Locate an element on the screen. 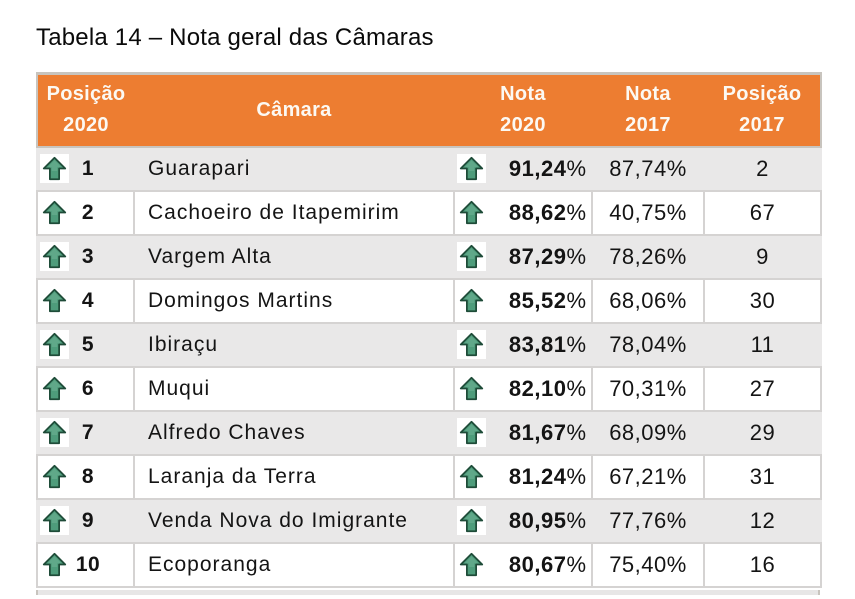 This screenshot has width=855, height=599. nota-2017-cell: 77,76% is located at coordinates (648, 520).